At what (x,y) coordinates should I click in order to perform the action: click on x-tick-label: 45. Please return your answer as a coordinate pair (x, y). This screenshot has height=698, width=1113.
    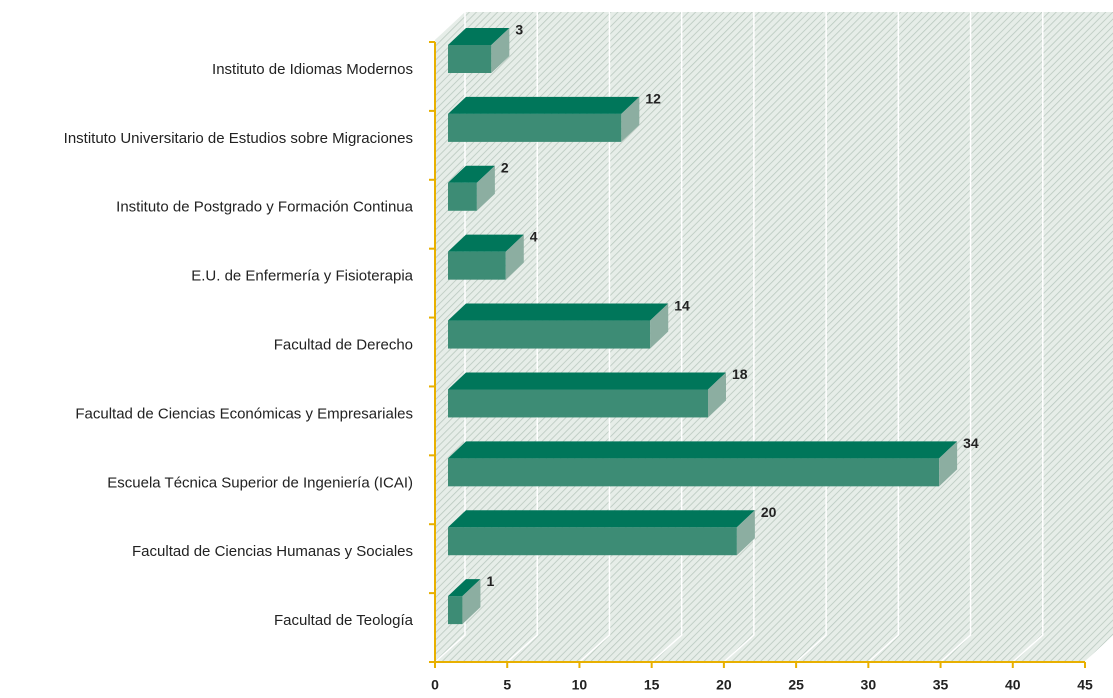
    Looking at the image, I should click on (1085, 685).